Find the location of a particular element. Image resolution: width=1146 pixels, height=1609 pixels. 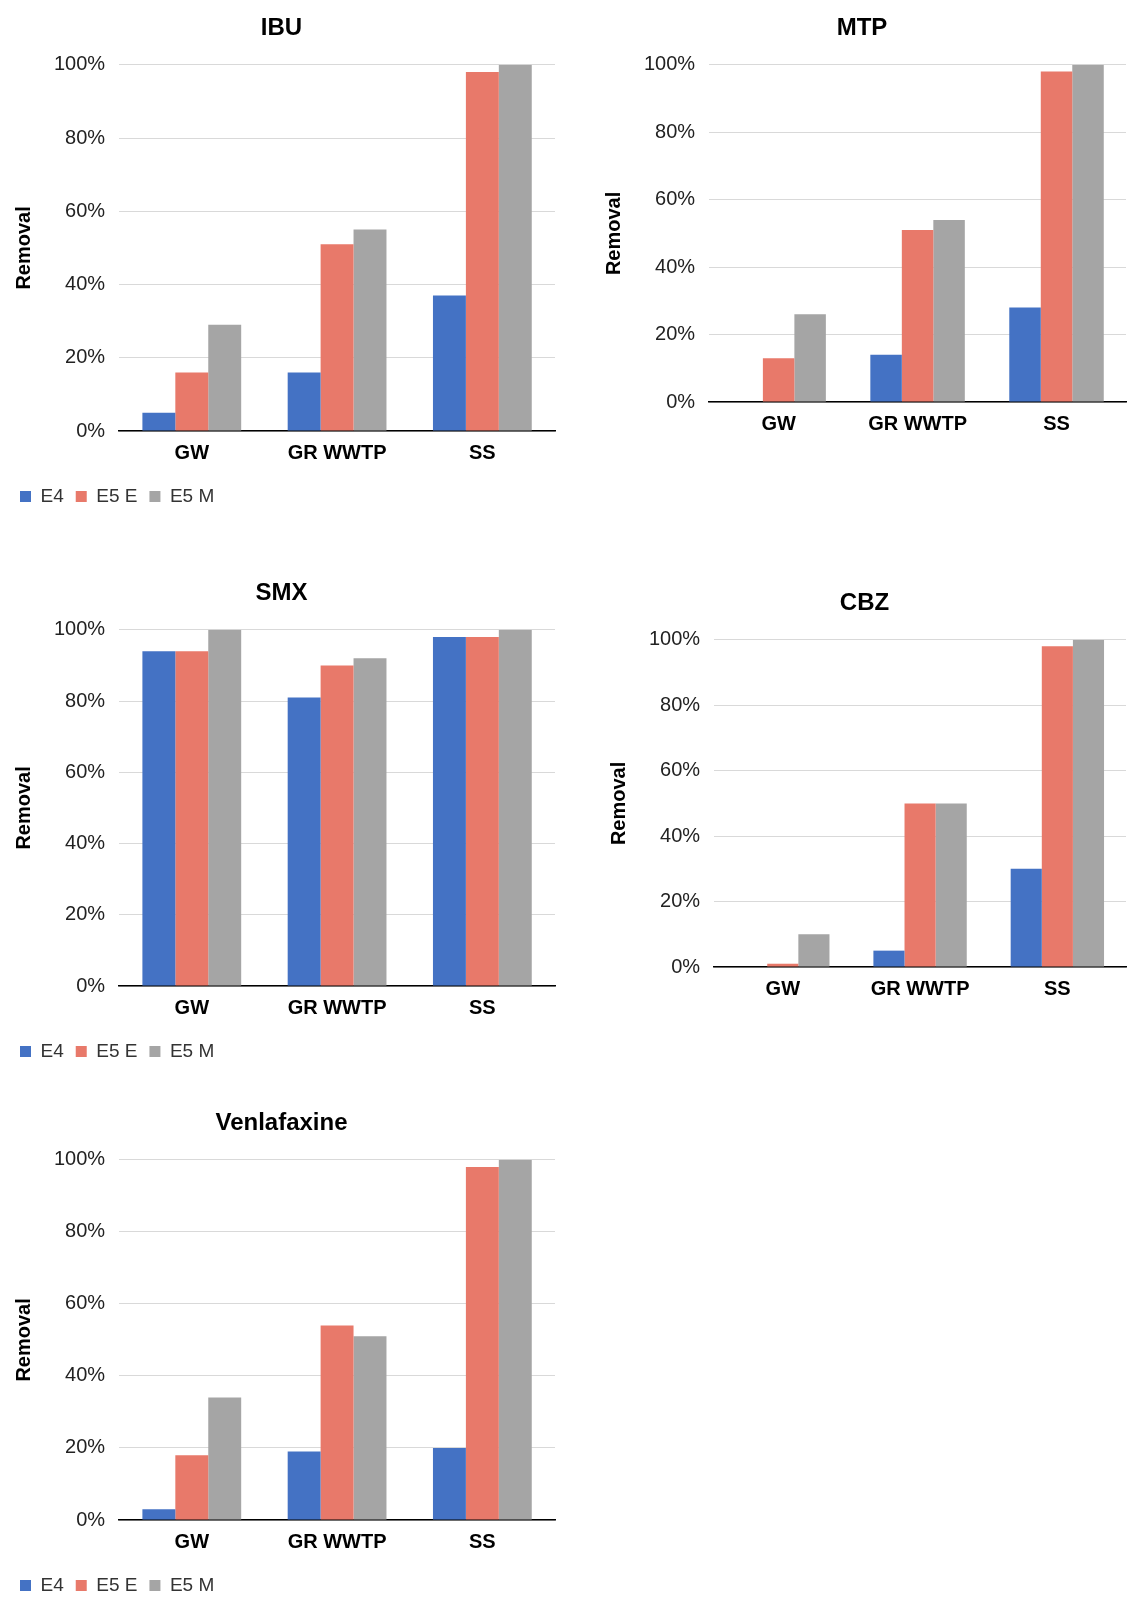

chart-title: IBU is located at coordinates (281, 27).